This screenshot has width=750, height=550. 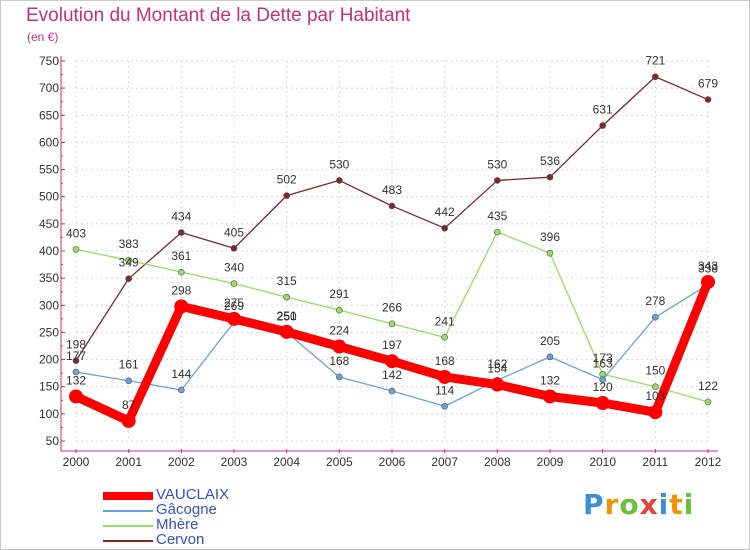 What do you see at coordinates (339, 294) in the screenshot?
I see `data-label: 291` at bounding box center [339, 294].